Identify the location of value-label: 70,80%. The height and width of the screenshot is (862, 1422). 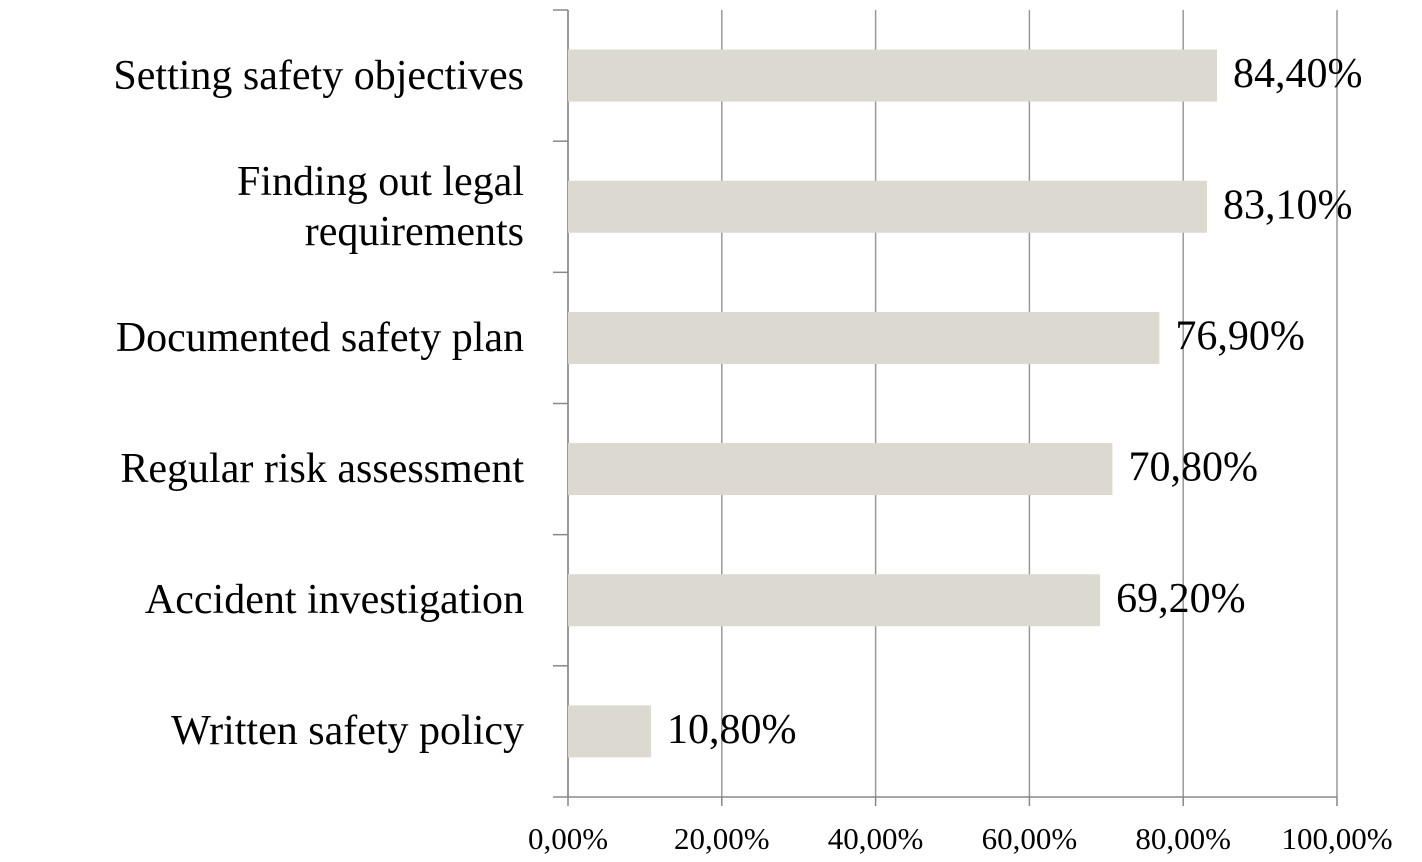
(1193, 468).